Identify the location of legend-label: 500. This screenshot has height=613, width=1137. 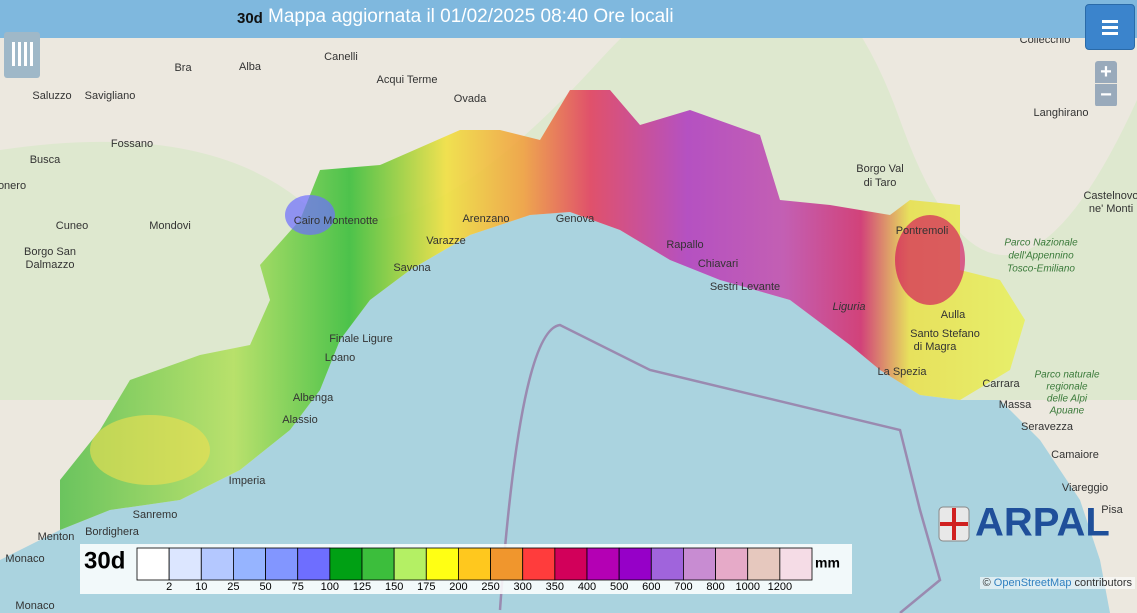
(619, 587).